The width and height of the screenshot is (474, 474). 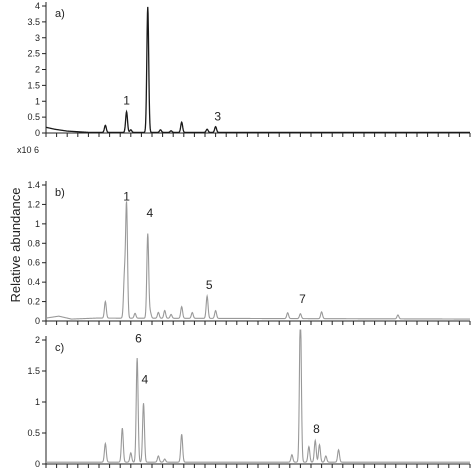 I want to click on y-tick-label: 0.2, so click(x=33, y=302).